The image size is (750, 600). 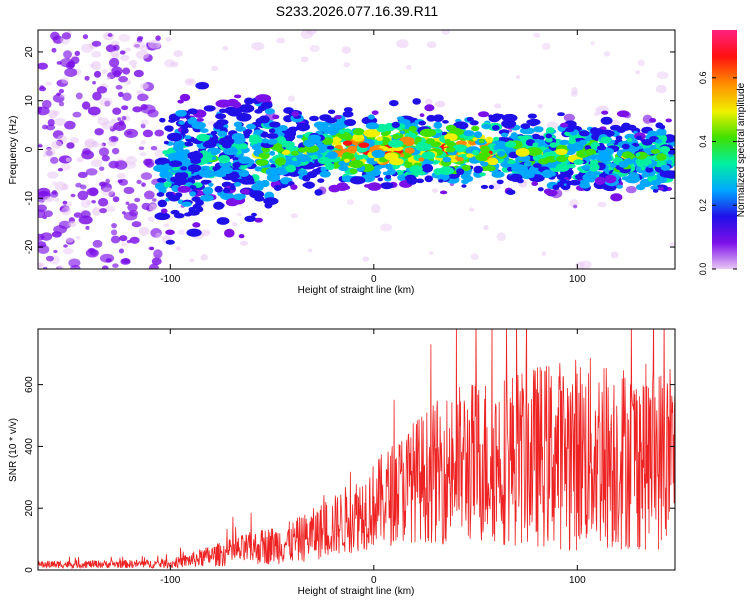 I want to click on x-tick-label: -100, so click(x=170, y=580).